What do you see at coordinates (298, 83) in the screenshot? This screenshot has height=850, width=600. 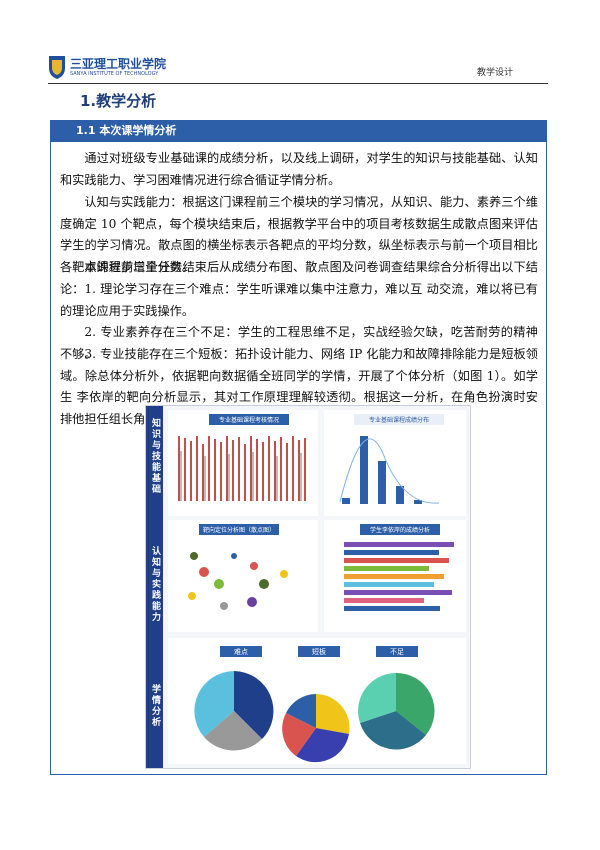 I see `header-rule` at bounding box center [298, 83].